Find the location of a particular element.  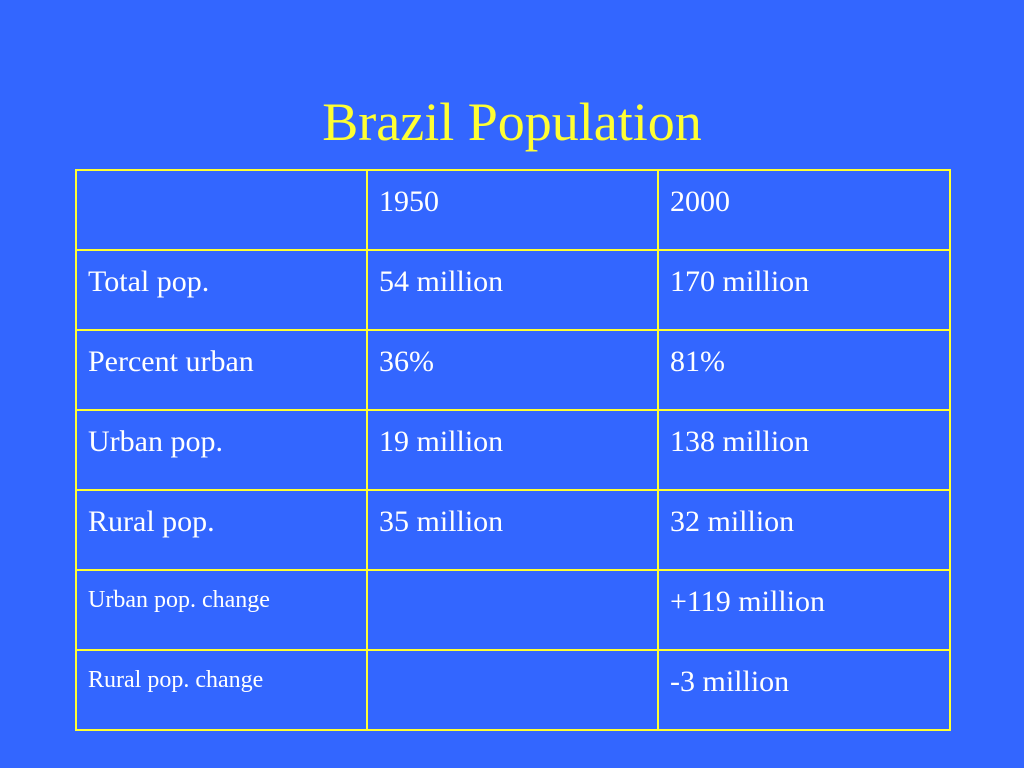

table-row: Rural pop. change -3 million is located at coordinates (513, 690).